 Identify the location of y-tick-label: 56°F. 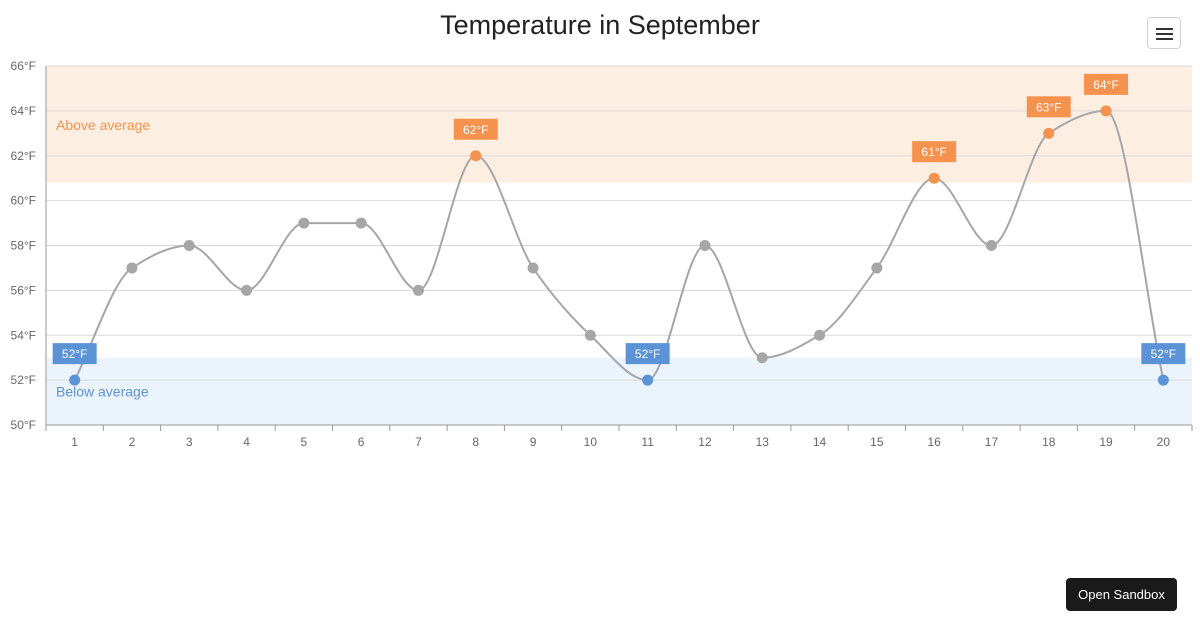
(23, 290).